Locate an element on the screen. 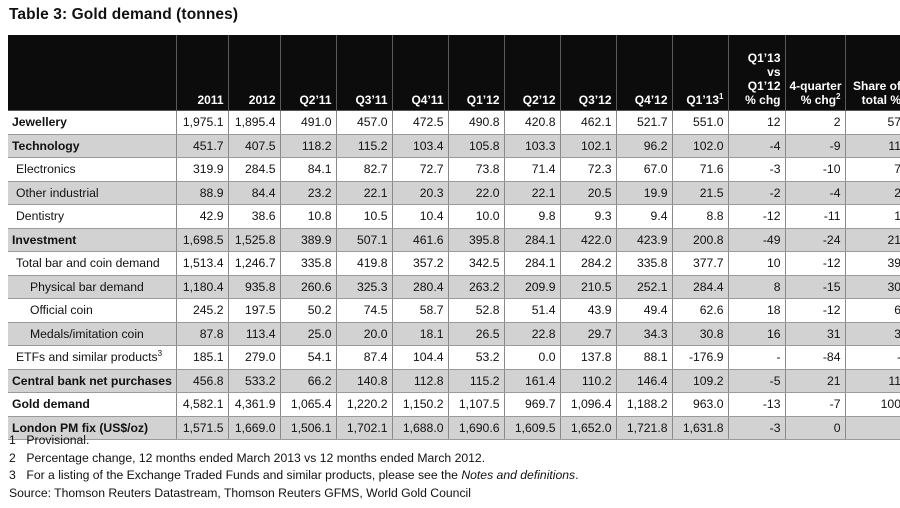 This screenshot has height=508, width=900. table-title: Table 3: Gold demand (tonnes) is located at coordinates (124, 14).